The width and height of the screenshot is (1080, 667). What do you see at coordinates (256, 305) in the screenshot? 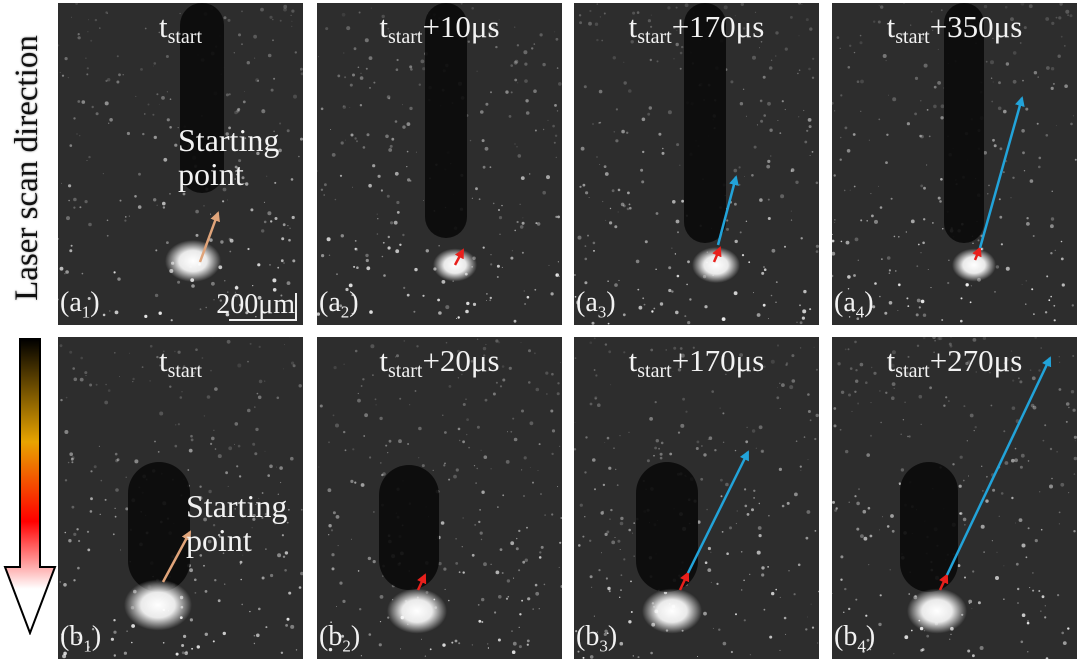
I see `scale-bar: 200μm` at bounding box center [256, 305].